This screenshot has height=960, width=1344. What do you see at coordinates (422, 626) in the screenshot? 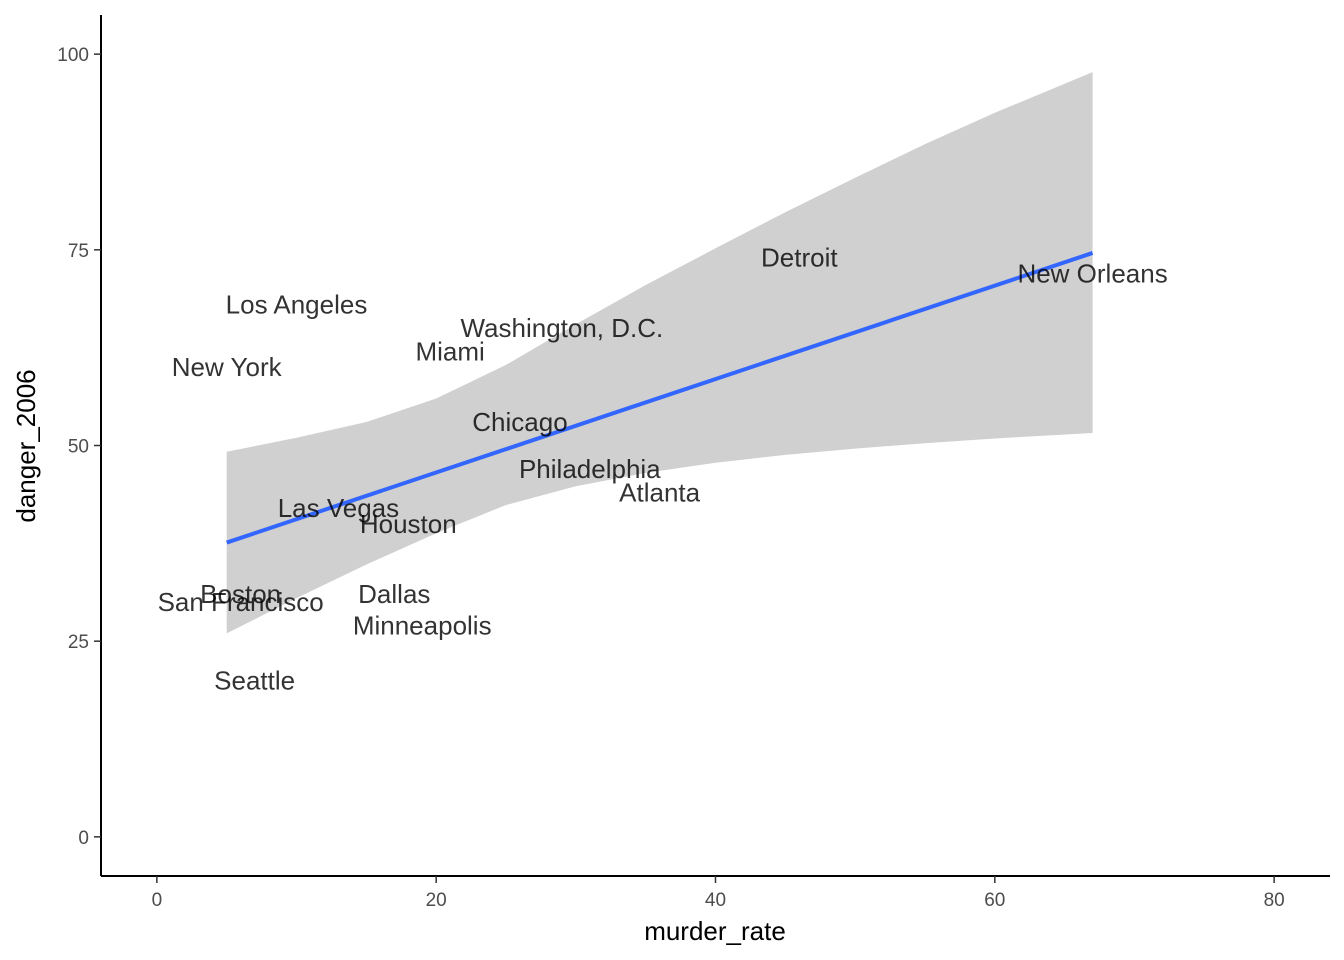
I see `point-label: Minneapolis` at bounding box center [422, 626].